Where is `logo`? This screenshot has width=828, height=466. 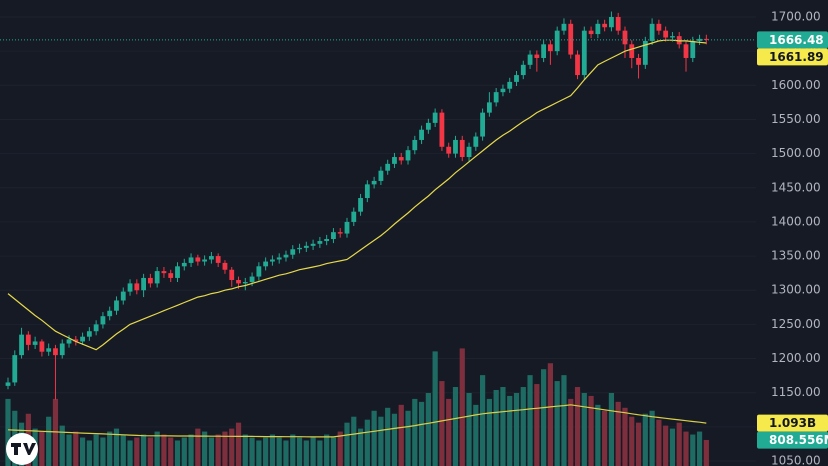
logo is located at coordinates (22, 449).